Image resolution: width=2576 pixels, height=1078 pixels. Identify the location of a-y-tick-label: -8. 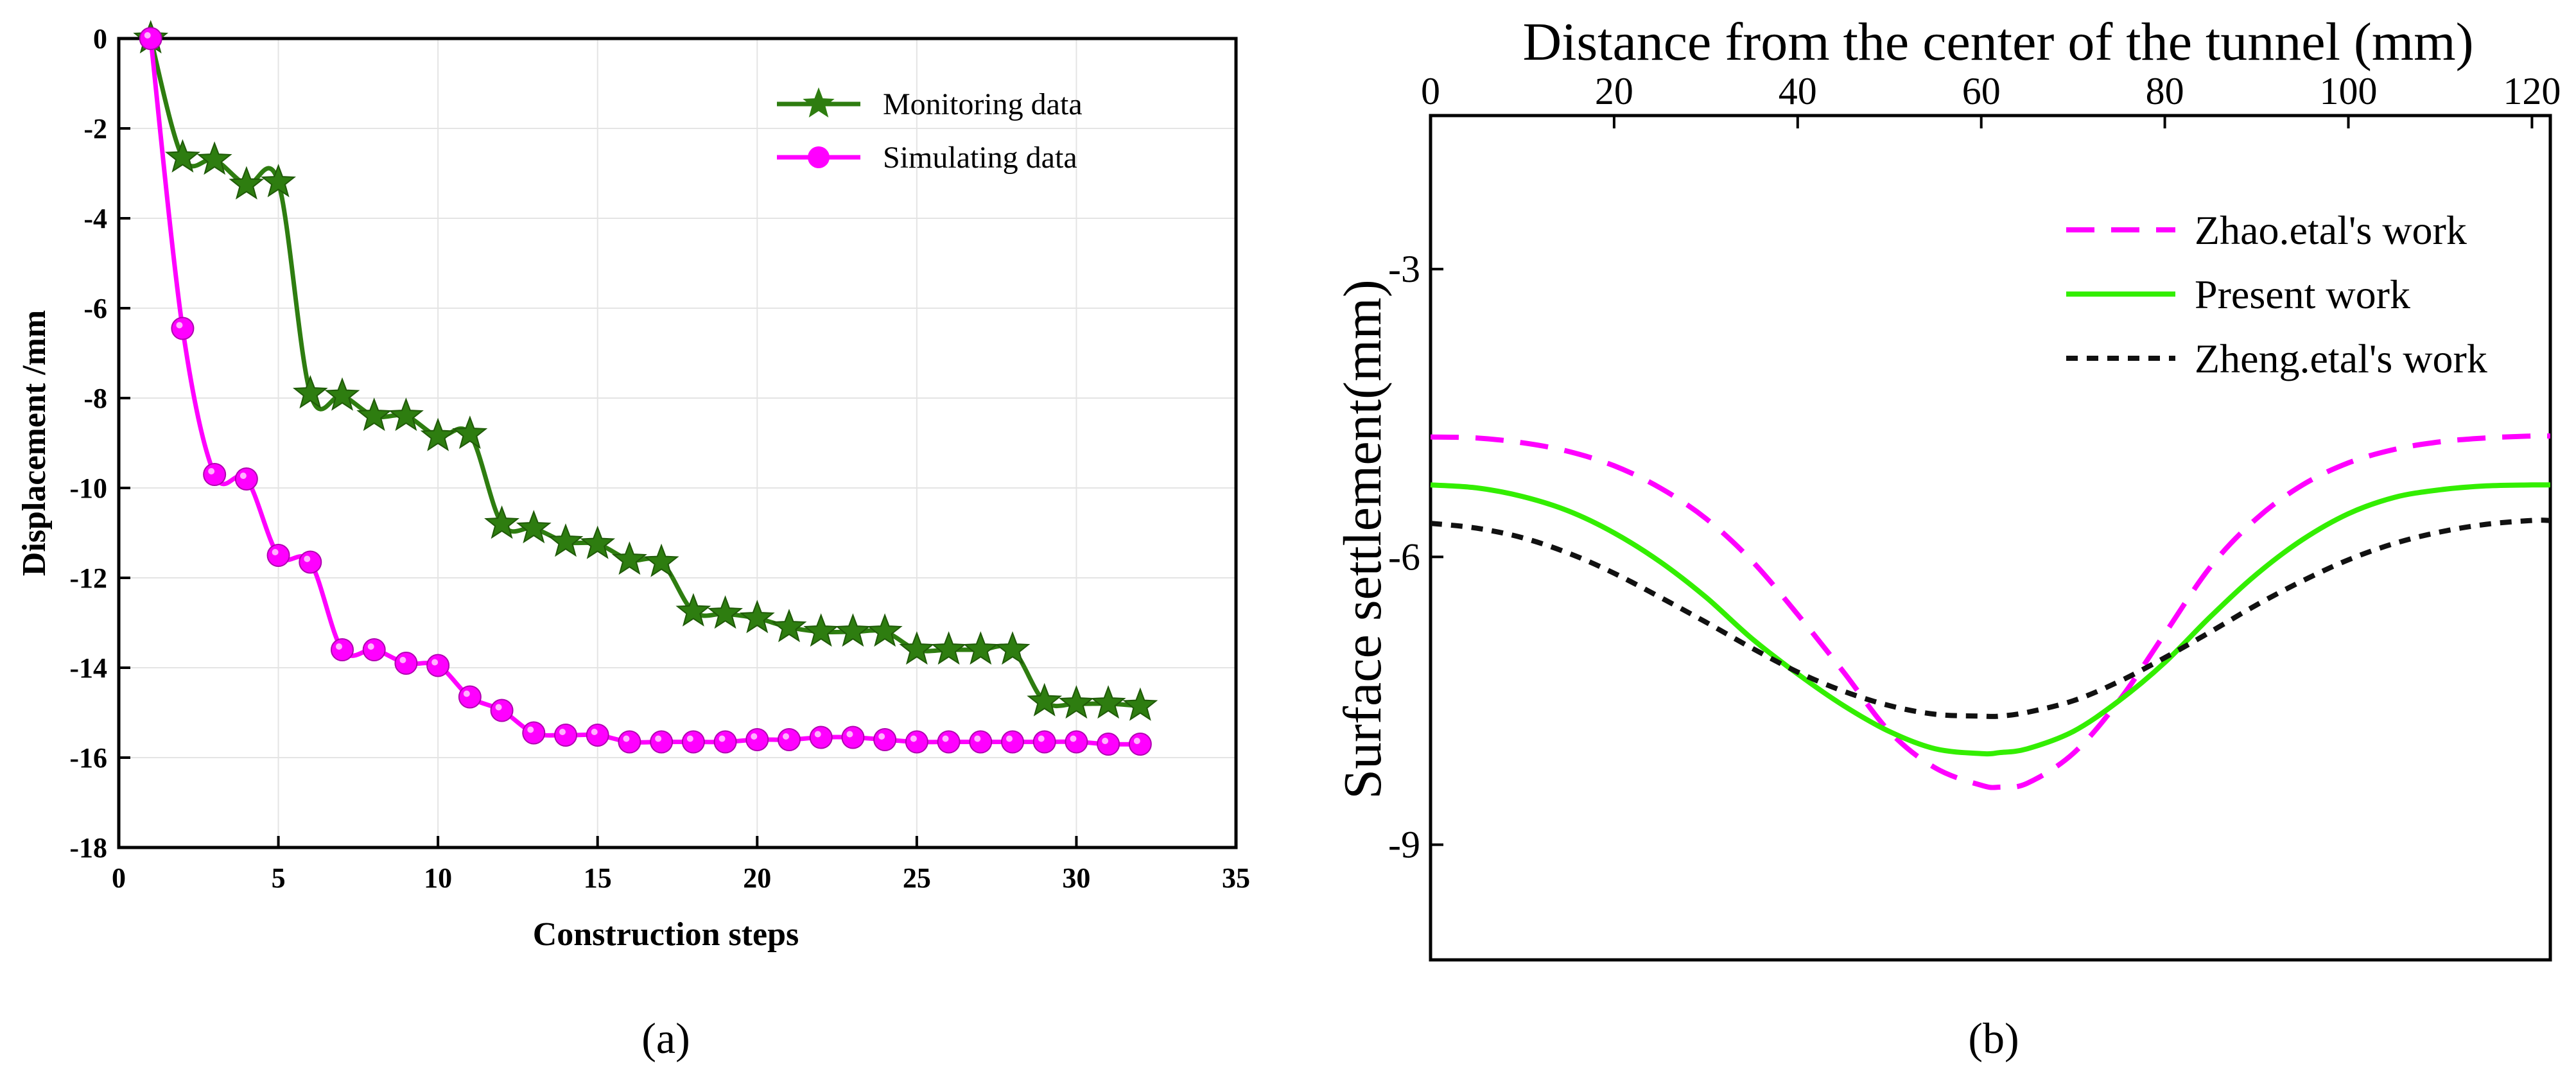
(95, 398).